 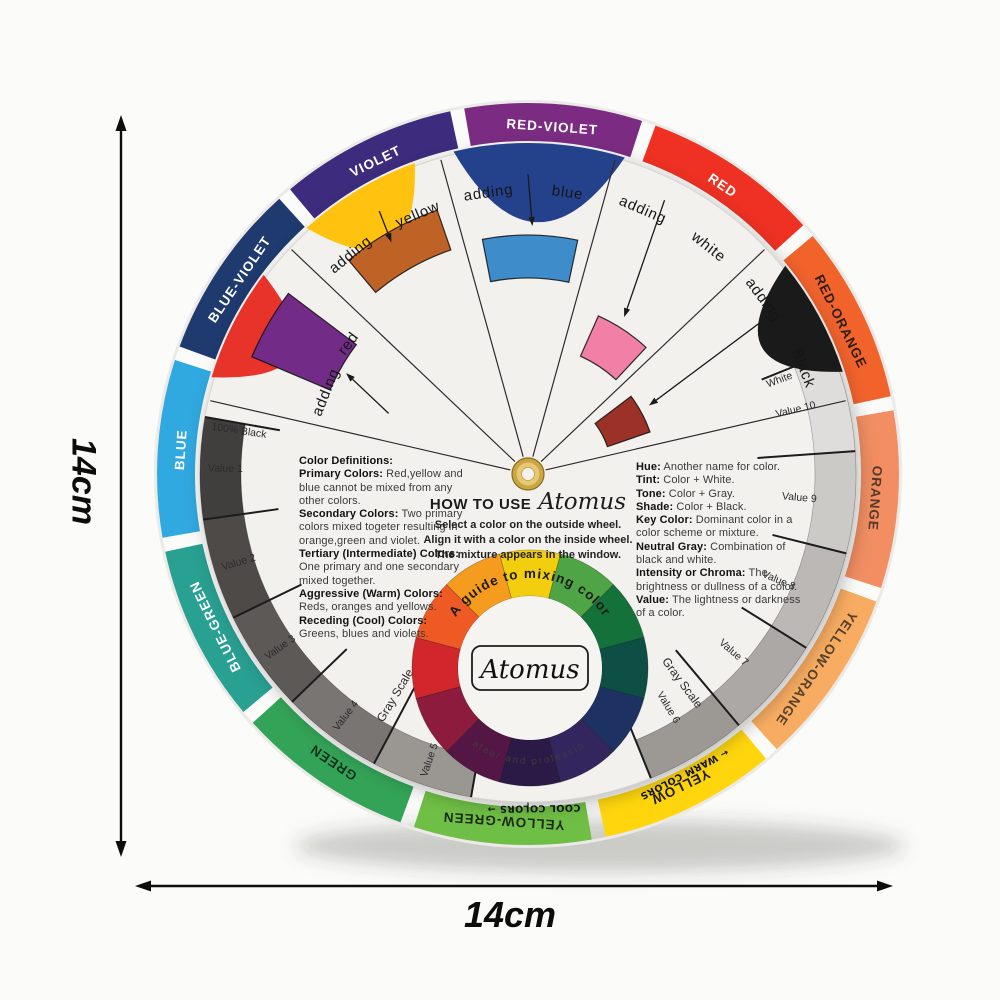 I want to click on grommet-hole, so click(x=528, y=474).